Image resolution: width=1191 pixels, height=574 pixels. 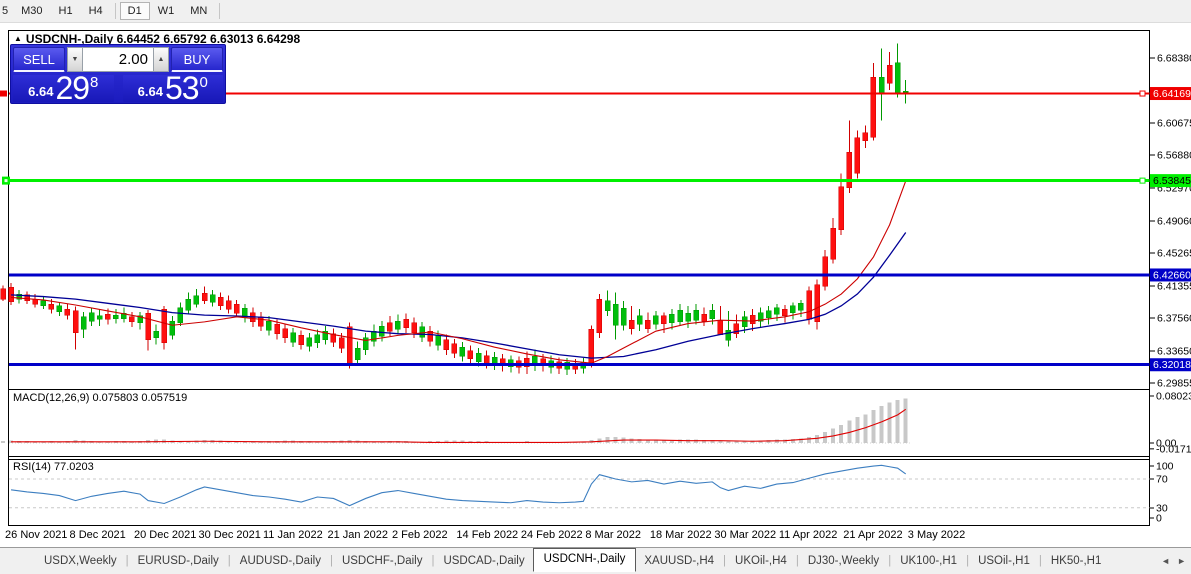 I want to click on timeframe-button-w1: W1, so click(x=166, y=11).